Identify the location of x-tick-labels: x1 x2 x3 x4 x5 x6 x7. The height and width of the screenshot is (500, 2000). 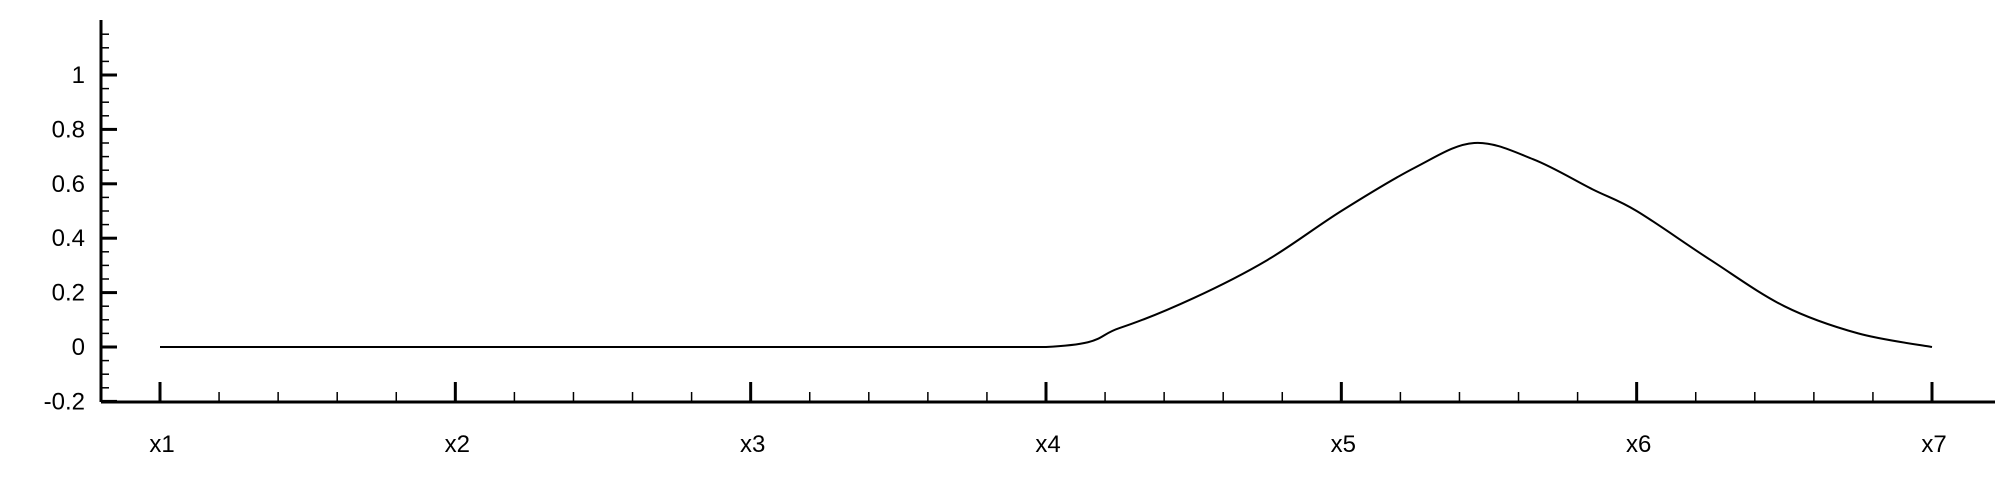
(1047, 444).